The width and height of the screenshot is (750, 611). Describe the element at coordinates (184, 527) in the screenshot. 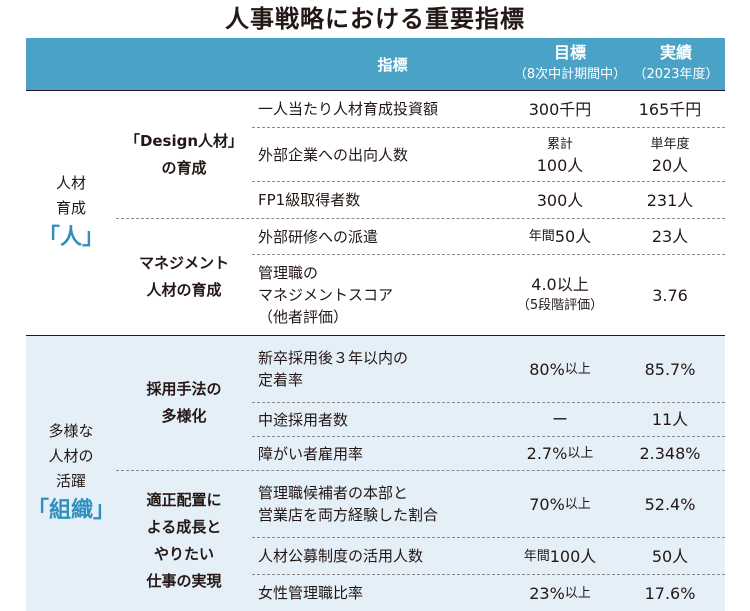

I see `subgroup-line: よる成長と` at that location.